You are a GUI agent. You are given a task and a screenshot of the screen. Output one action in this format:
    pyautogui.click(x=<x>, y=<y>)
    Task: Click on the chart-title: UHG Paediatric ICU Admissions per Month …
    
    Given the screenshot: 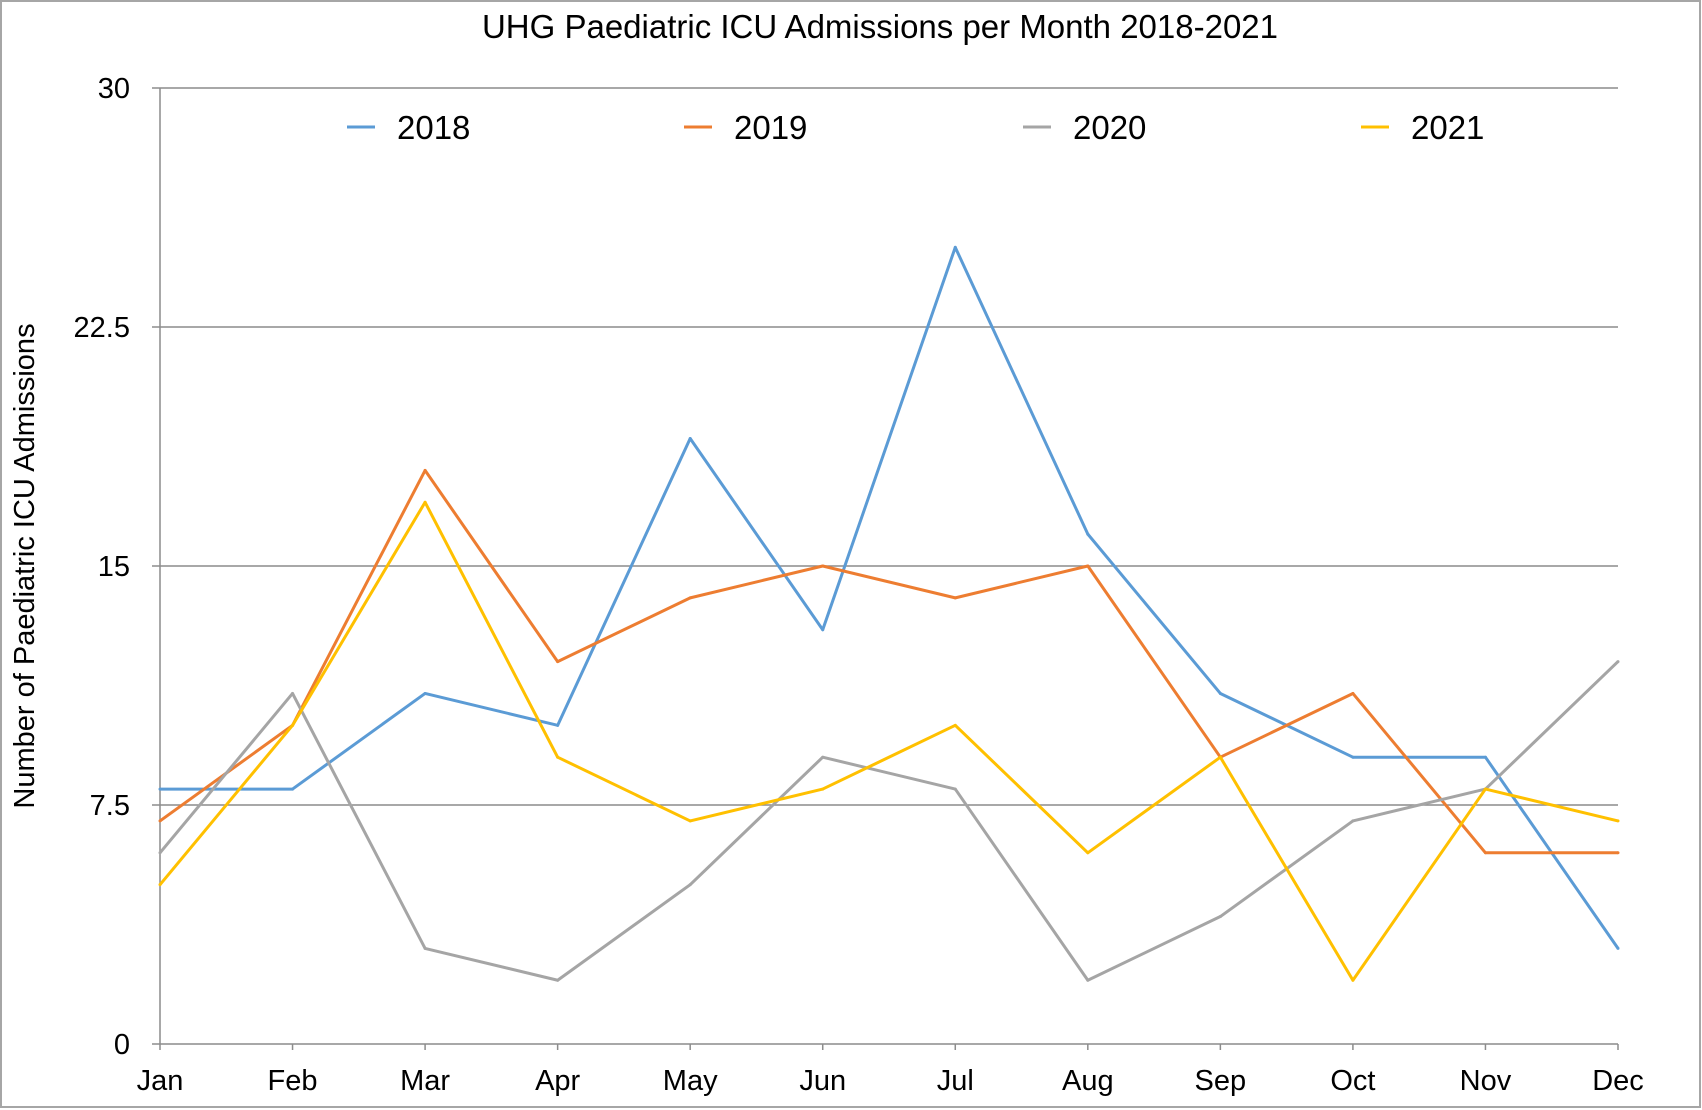 What is the action you would take?
    pyautogui.click(x=880, y=26)
    